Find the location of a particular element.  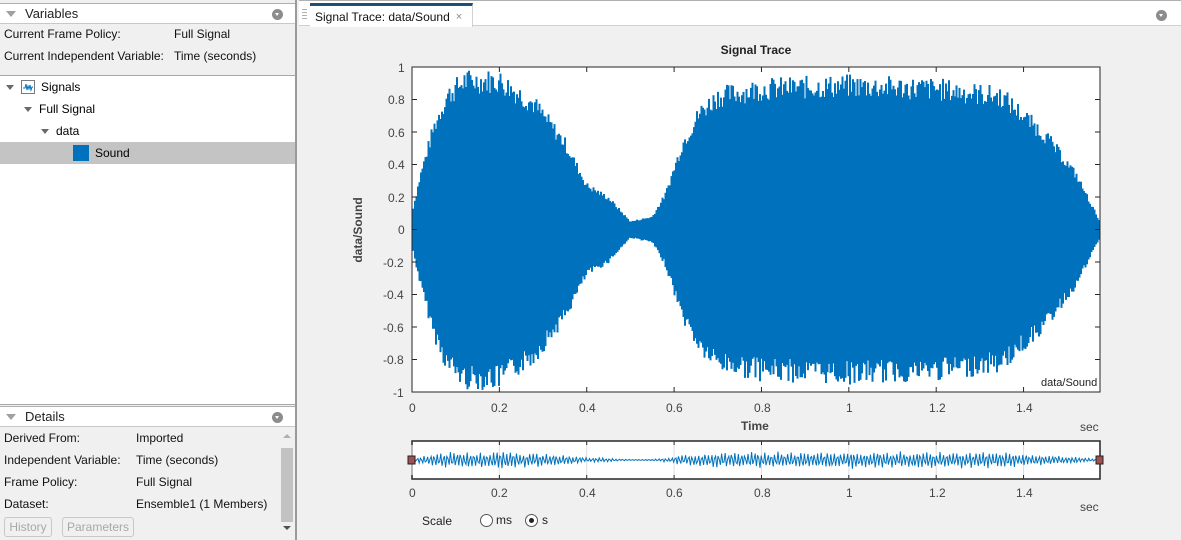

x-unit-label: sec is located at coordinates (1089, 427).